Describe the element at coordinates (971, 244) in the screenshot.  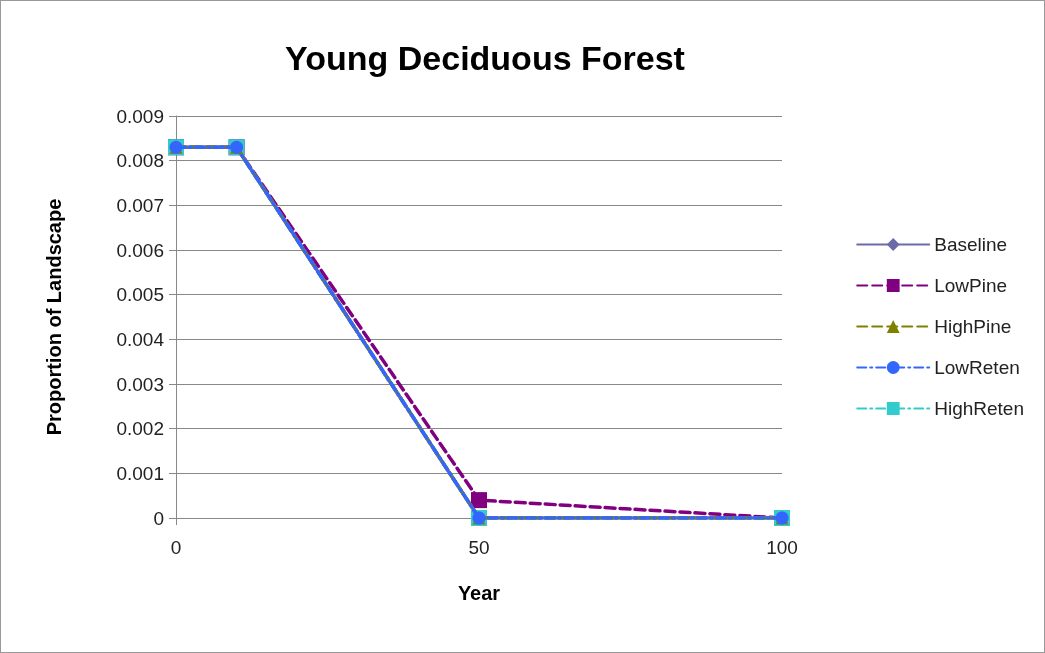
I see `legend-label: Baseline` at that location.